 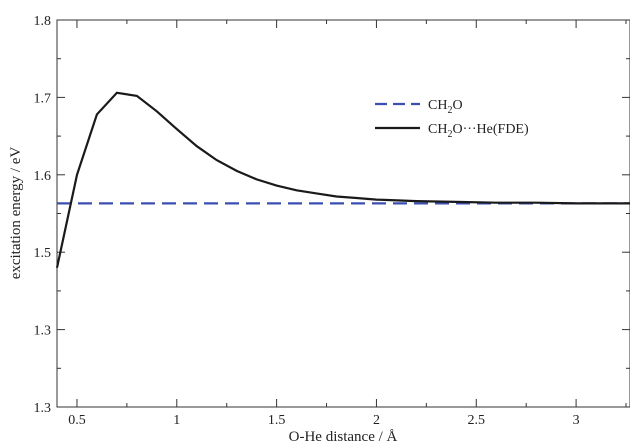 What do you see at coordinates (343, 437) in the screenshot?
I see `x-axis-title: O-He distance / Å` at bounding box center [343, 437].